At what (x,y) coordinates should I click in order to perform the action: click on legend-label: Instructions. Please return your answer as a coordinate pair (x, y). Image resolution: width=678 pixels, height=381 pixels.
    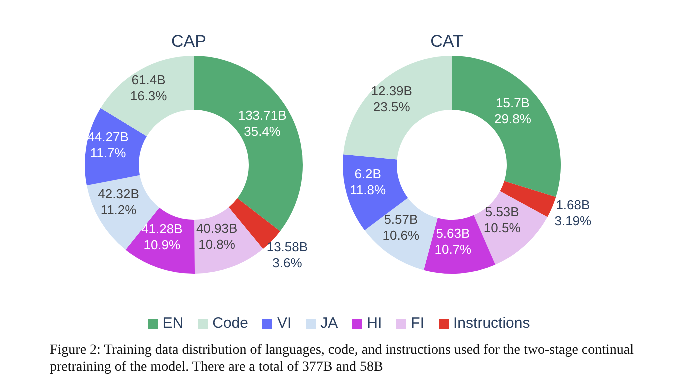
    Looking at the image, I should click on (491, 323).